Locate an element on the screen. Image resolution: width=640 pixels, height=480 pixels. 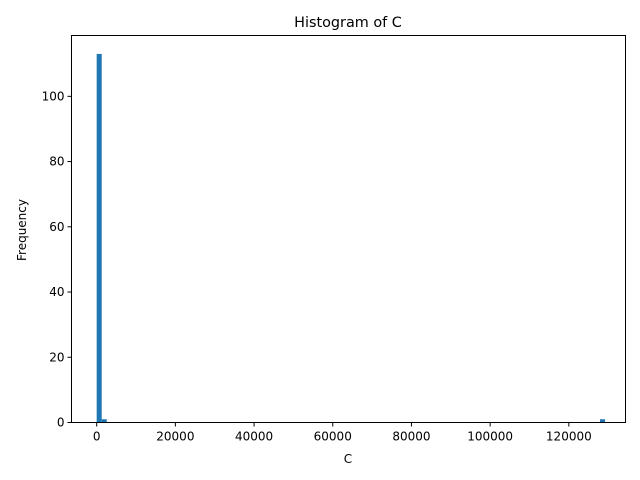
x-axis-label: C is located at coordinates (348, 459).